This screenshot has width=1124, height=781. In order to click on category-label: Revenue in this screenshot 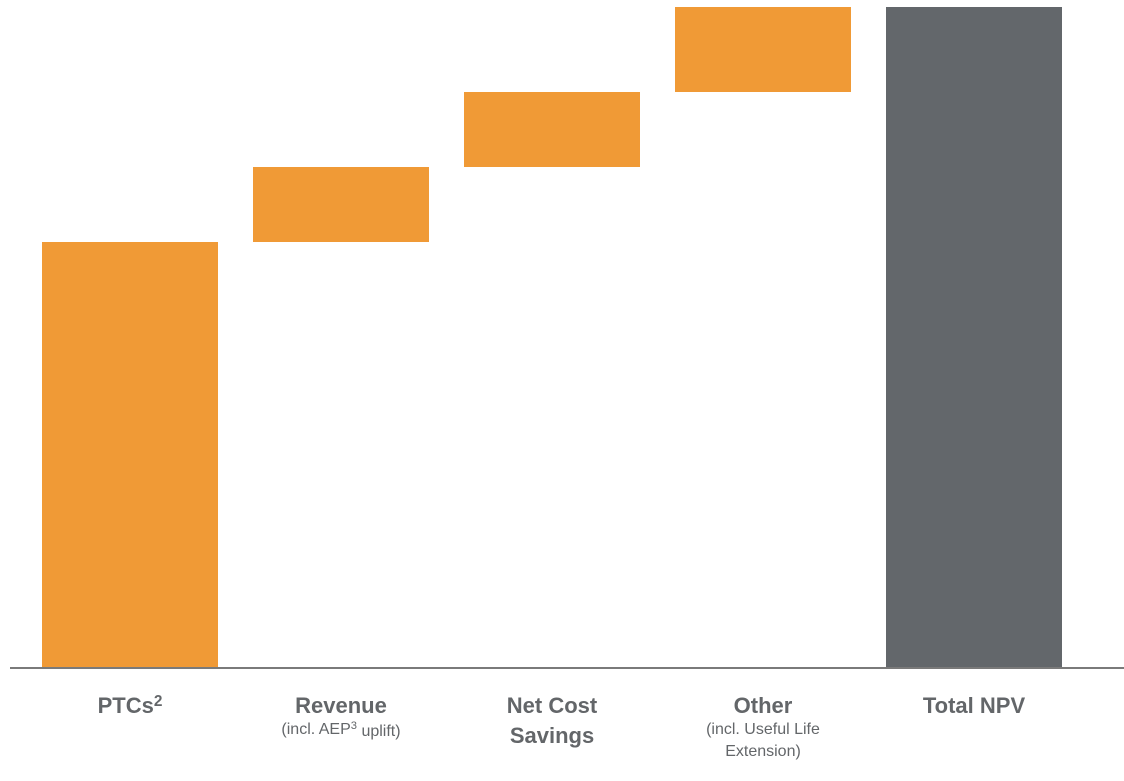, I will do `click(341, 705)`.